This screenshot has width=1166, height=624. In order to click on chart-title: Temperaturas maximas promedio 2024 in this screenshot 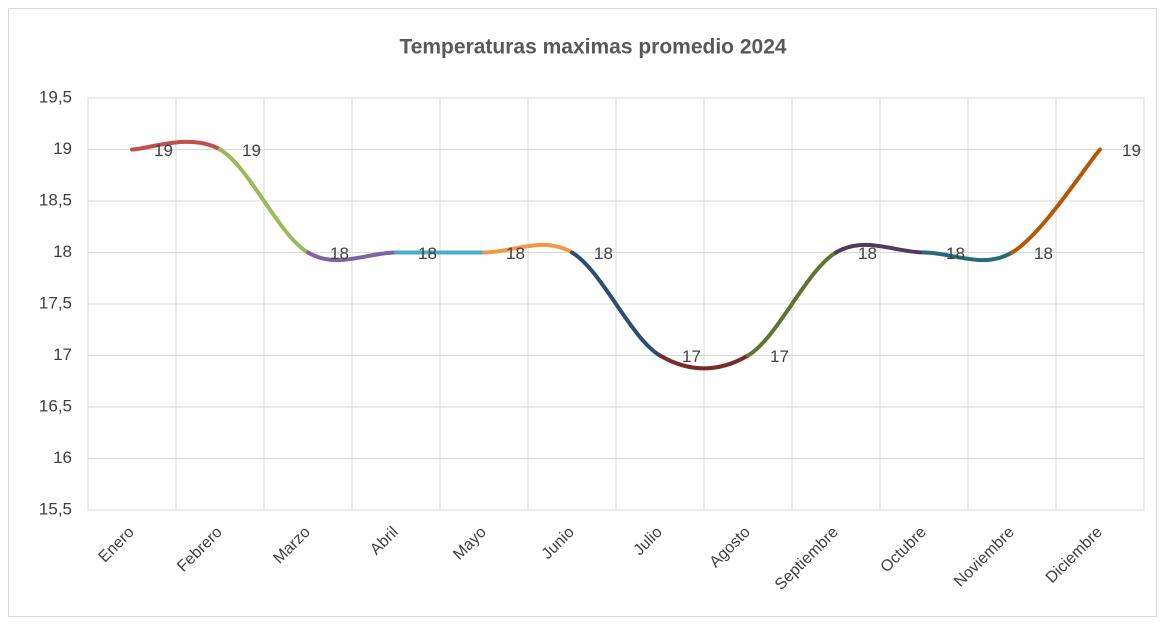, I will do `click(592, 47)`.